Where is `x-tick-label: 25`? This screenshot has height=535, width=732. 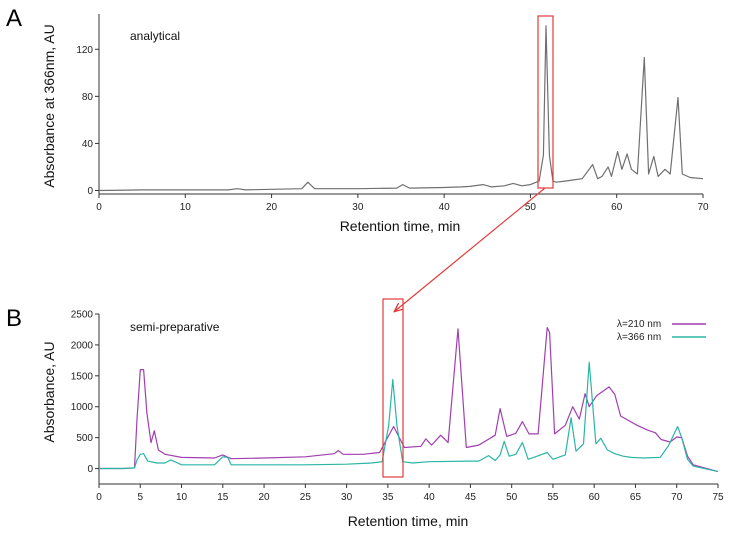 x-tick-label: 25 is located at coordinates (306, 497).